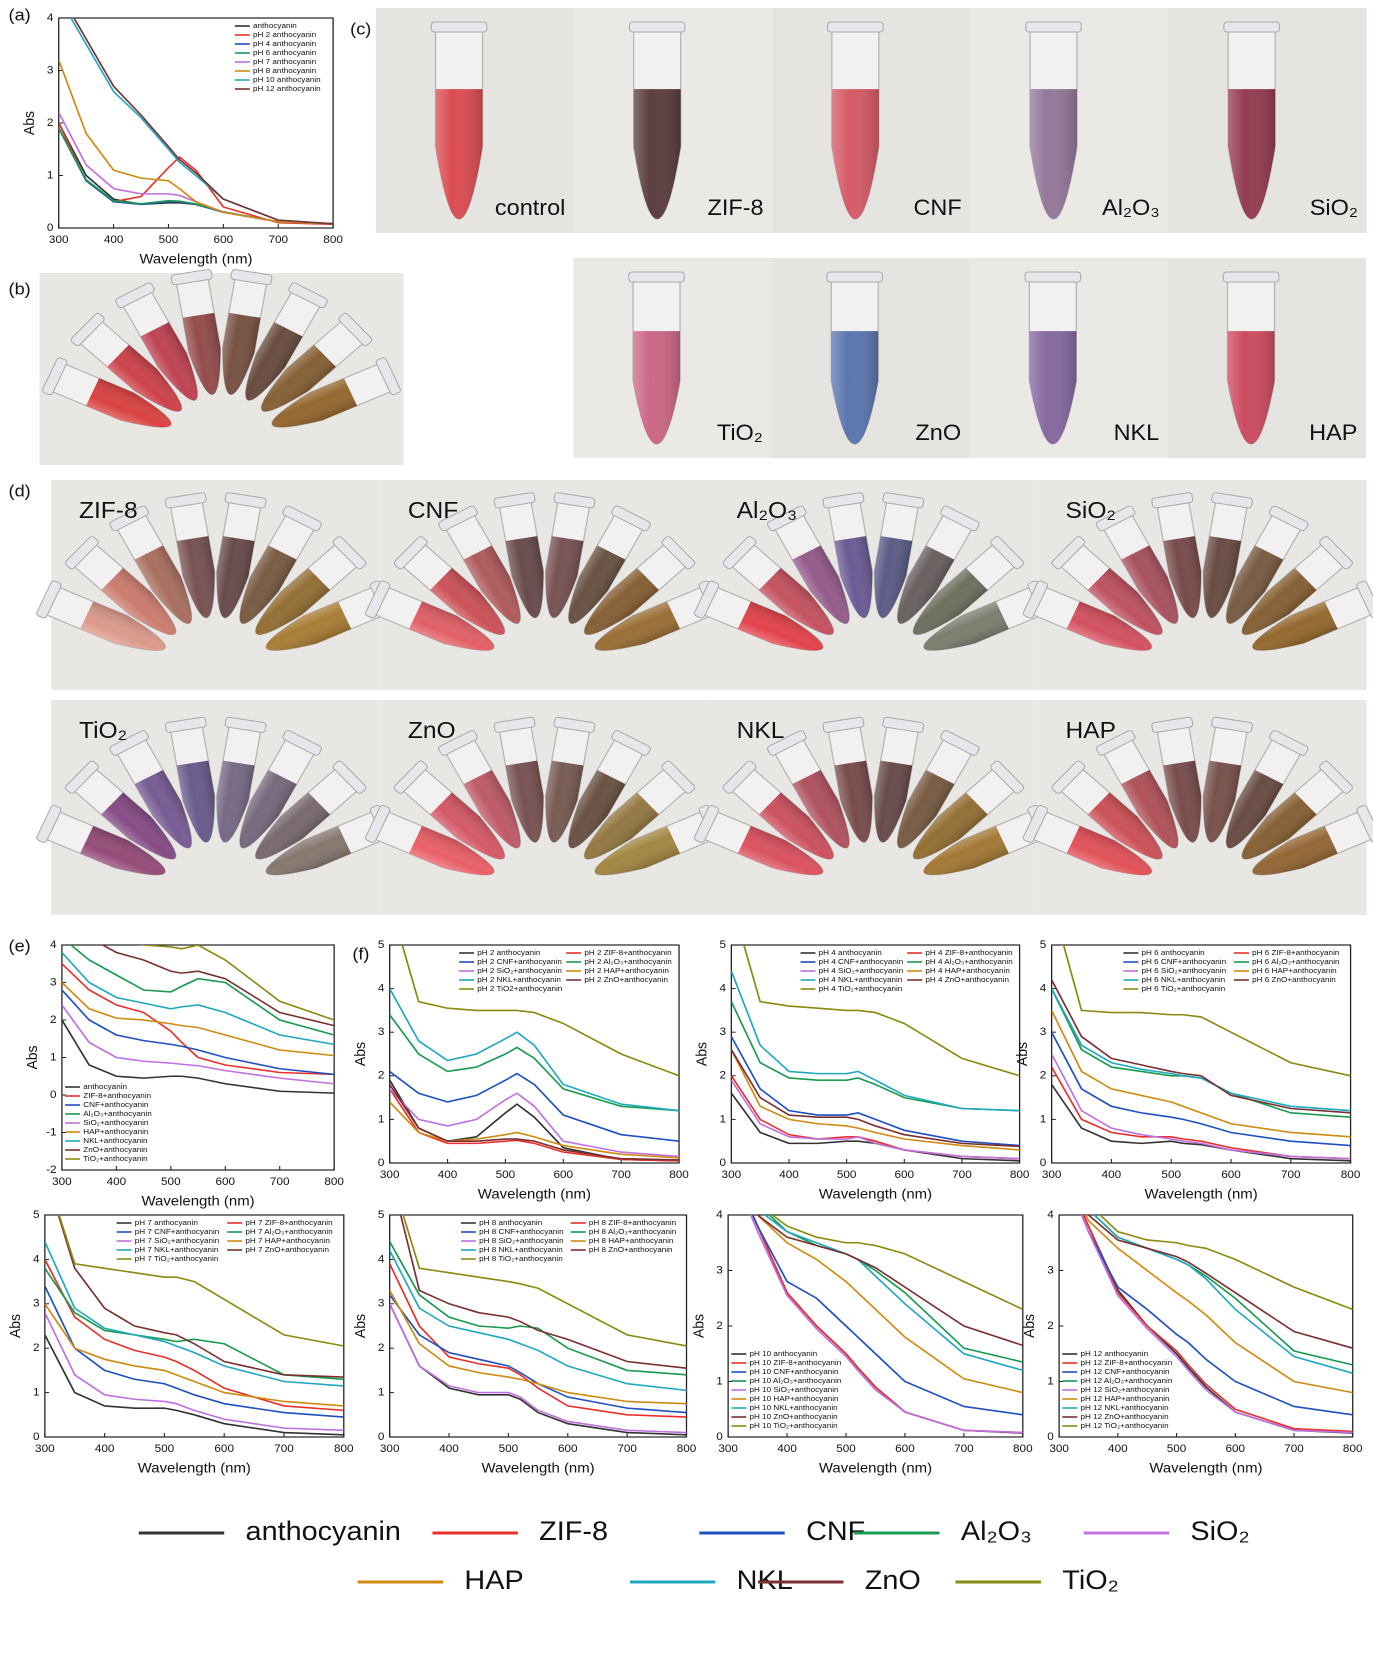 The height and width of the screenshot is (1680, 1373). I want to click on legend-label: Al₂O₃+anthocyanin, so click(117, 1113).